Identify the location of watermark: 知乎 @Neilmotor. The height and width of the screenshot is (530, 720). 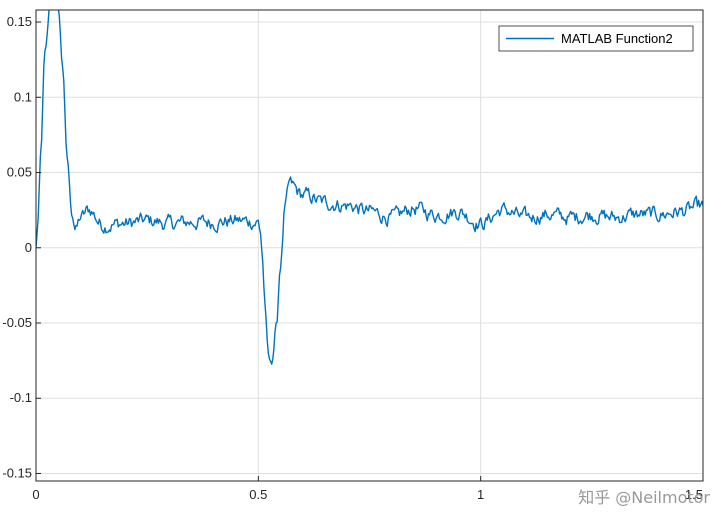
(644, 497).